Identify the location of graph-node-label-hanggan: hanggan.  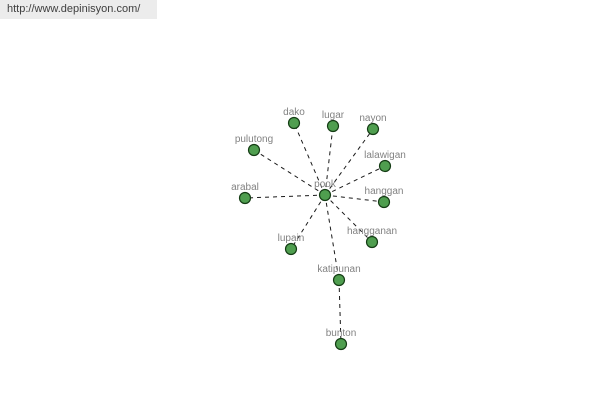
(384, 191).